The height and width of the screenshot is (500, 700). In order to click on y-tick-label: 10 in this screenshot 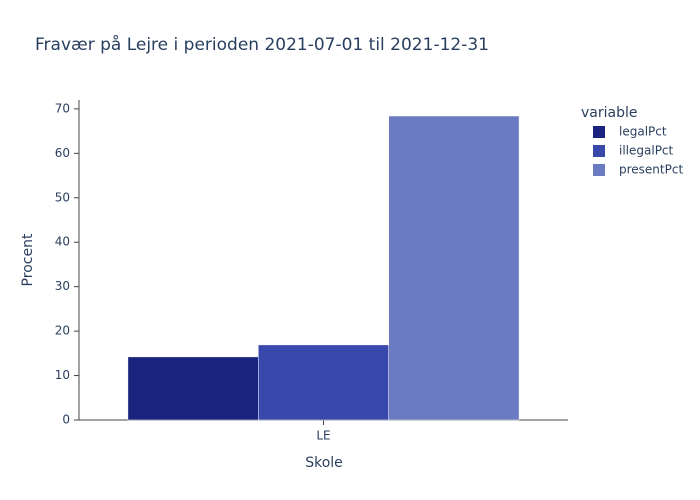, I will do `click(62, 375)`.